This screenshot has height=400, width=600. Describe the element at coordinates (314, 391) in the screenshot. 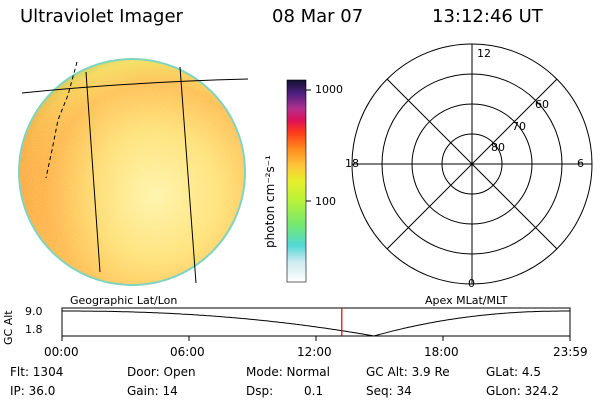

I see `dsp-value: 0.1` at that location.